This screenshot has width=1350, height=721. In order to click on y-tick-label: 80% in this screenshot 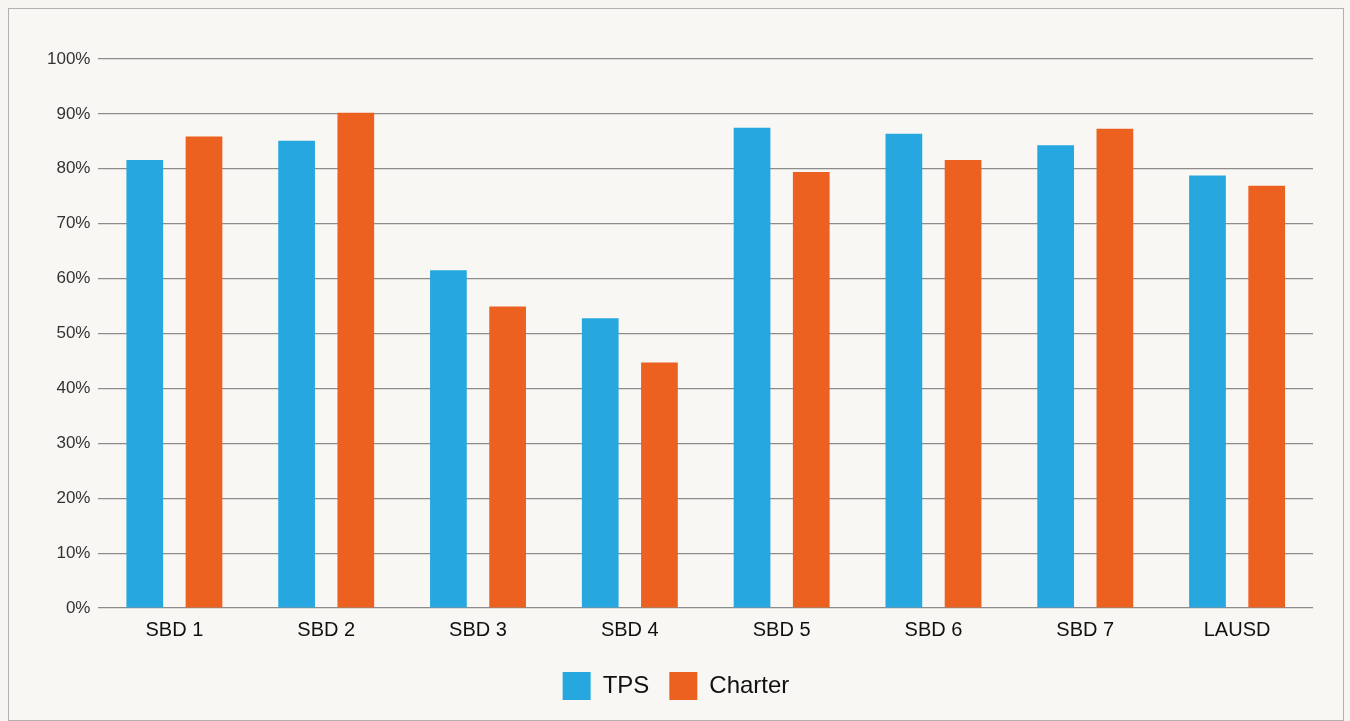, I will do `click(73, 168)`.